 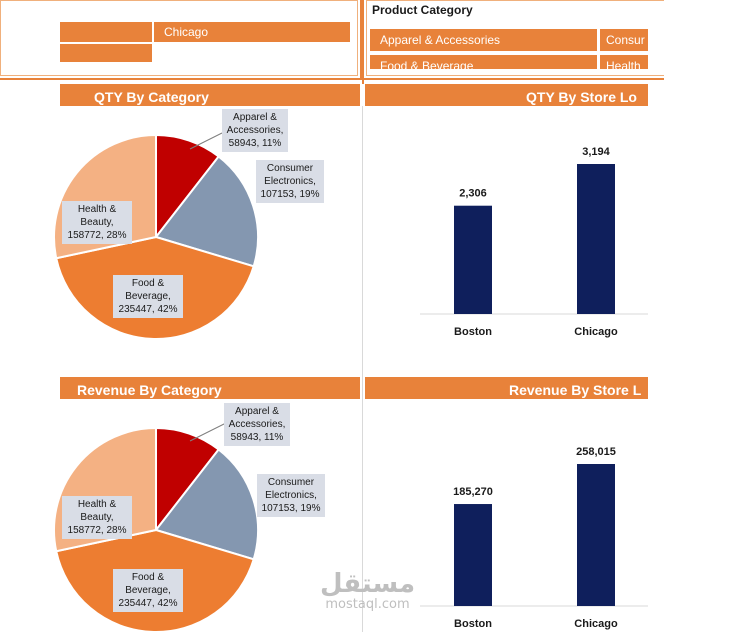 I want to click on revenue-label-health-l3: 158772, 28%, so click(x=97, y=530).